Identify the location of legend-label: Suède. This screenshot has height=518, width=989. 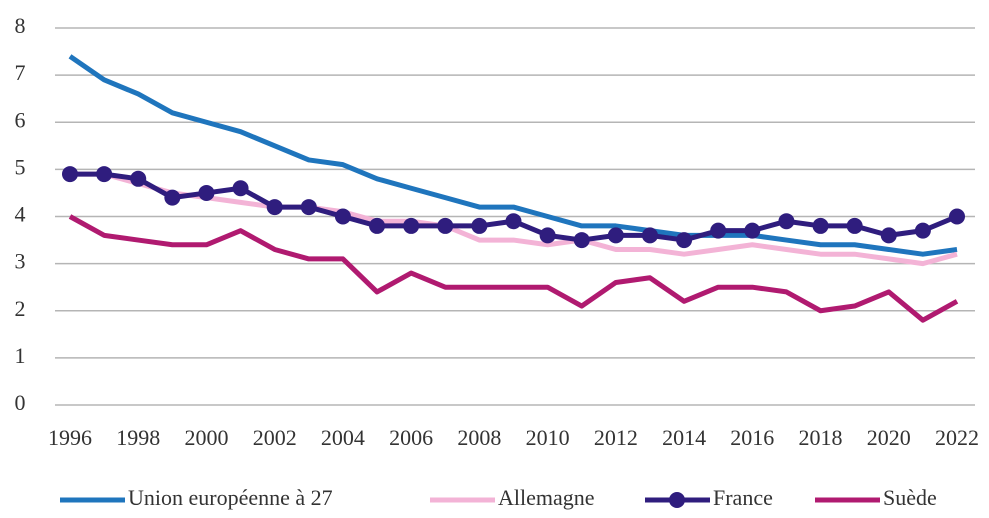
(910, 497).